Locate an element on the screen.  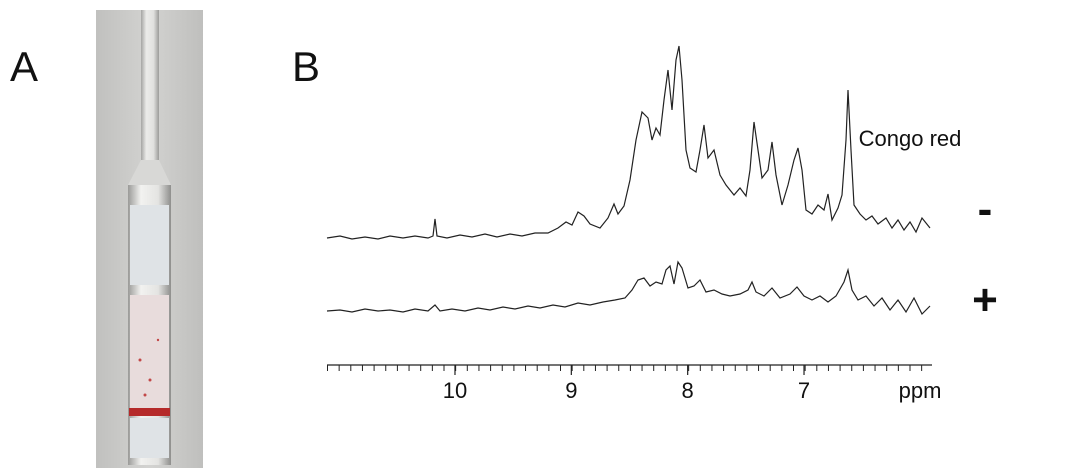
panel-label: A is located at coordinates (24, 66).